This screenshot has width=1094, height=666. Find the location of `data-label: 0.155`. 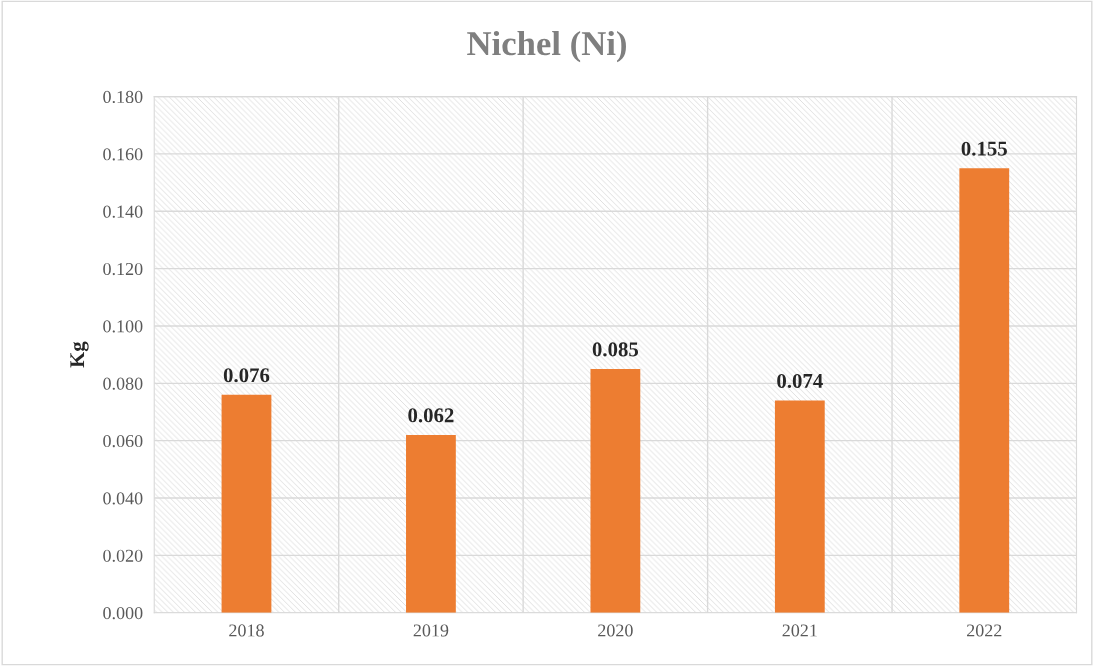

data-label: 0.155 is located at coordinates (984, 148).